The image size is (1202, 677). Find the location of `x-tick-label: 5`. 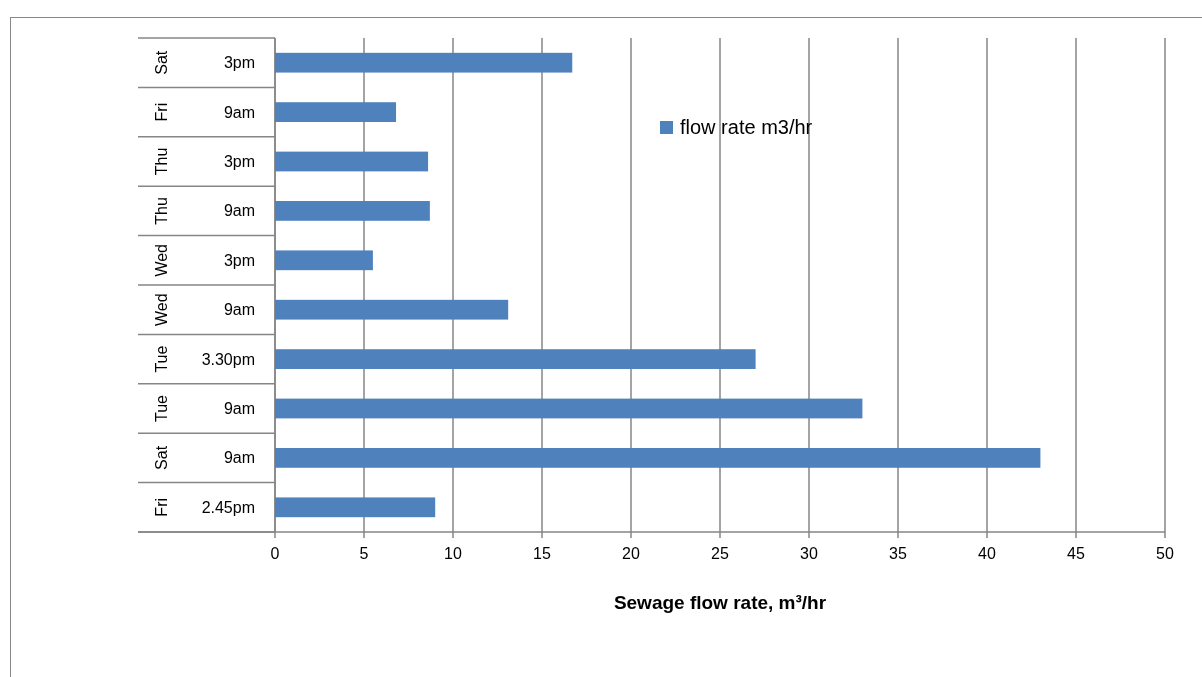

x-tick-label: 5 is located at coordinates (364, 553).